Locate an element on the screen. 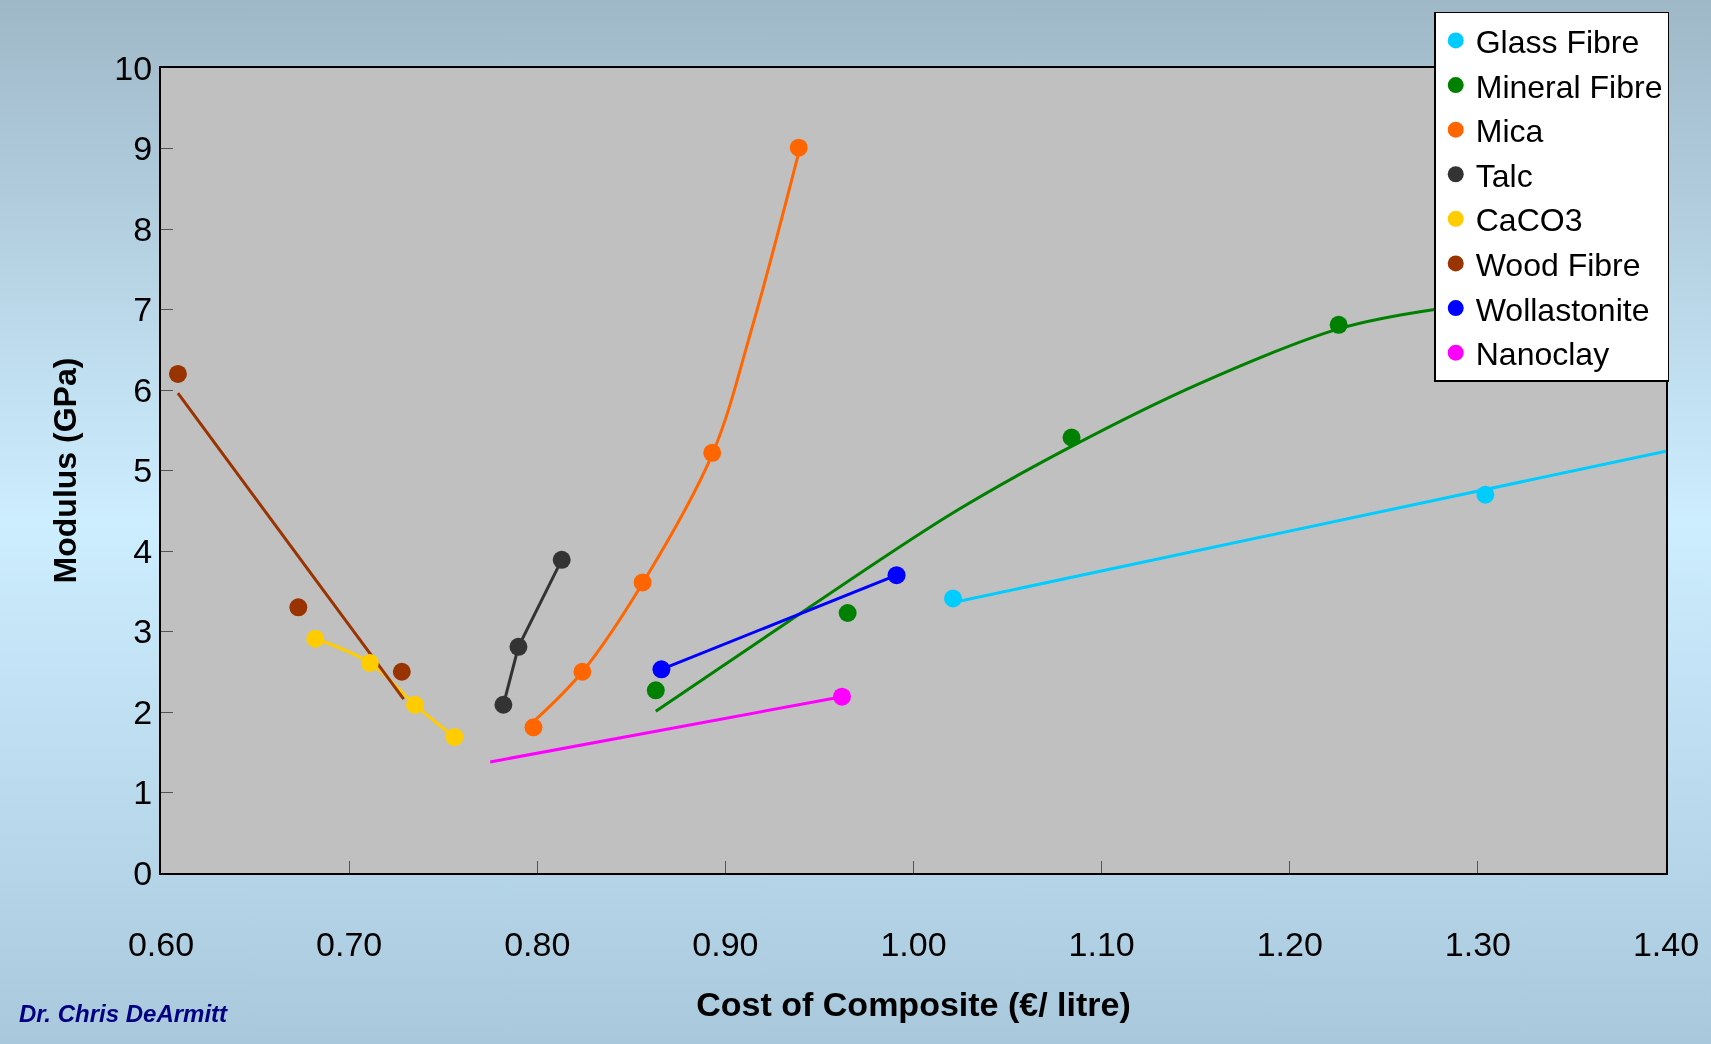 The image size is (1711, 1044). legend-label: Mica is located at coordinates (1509, 131).